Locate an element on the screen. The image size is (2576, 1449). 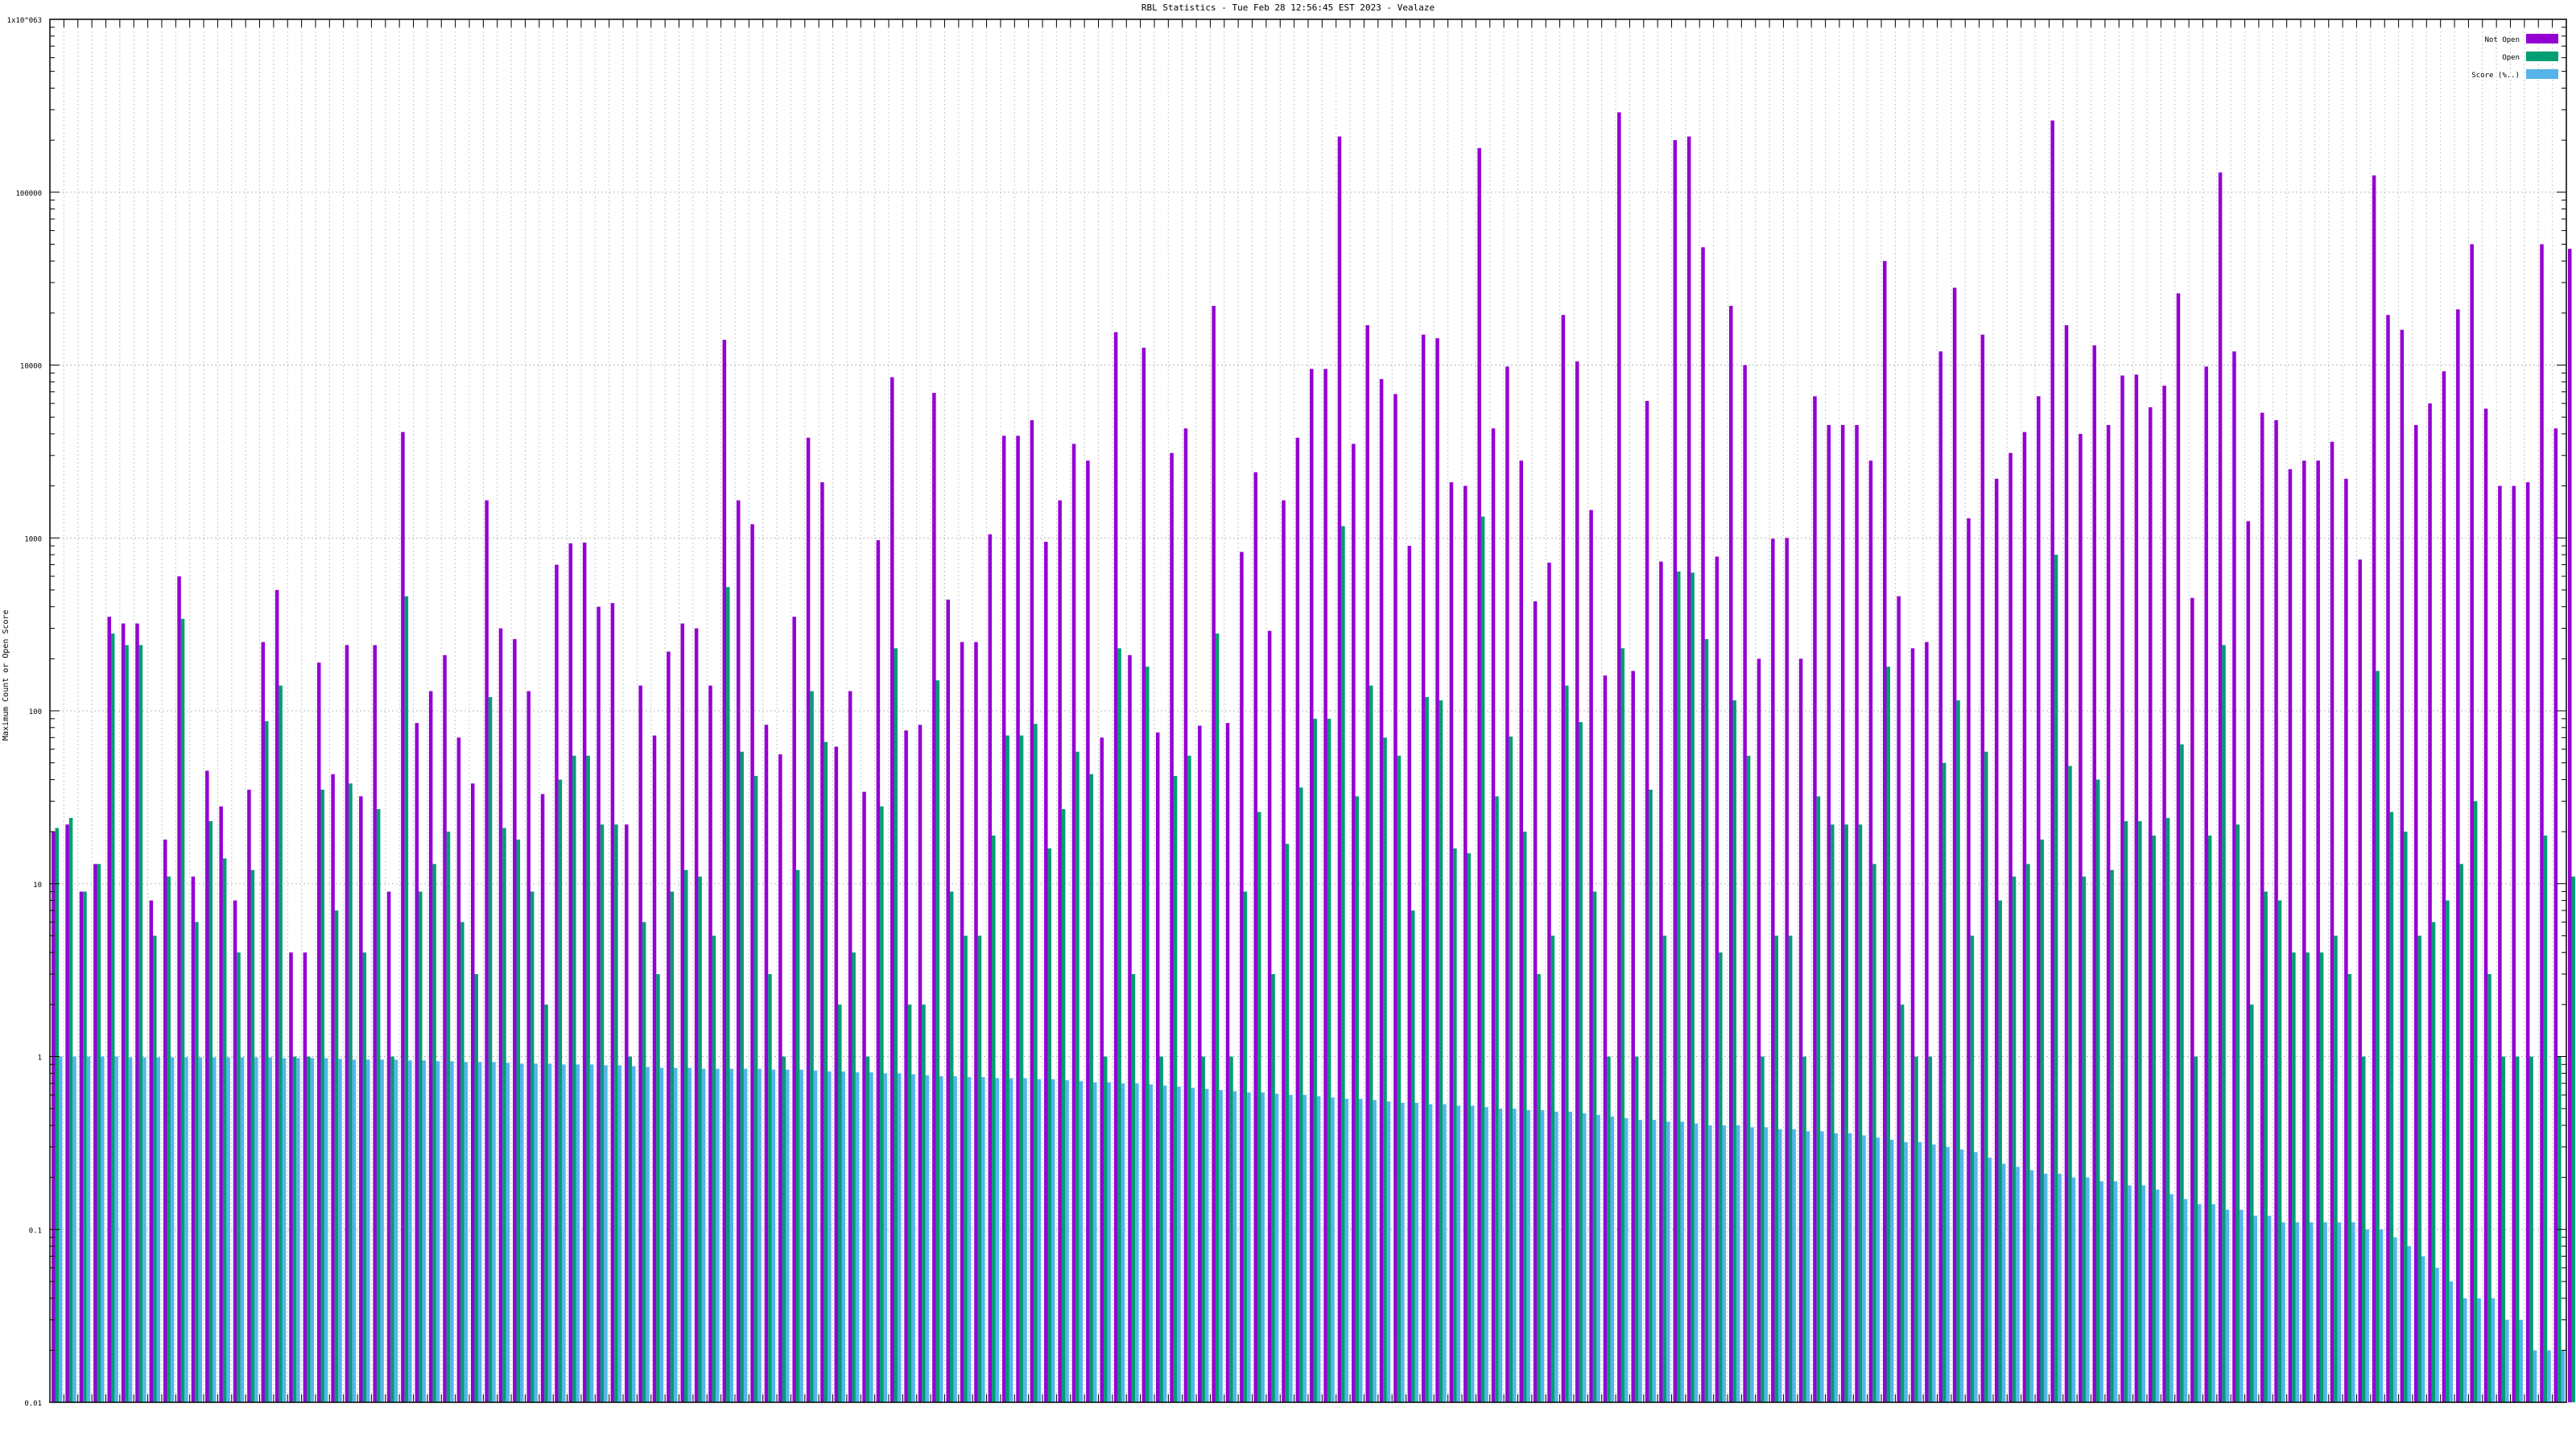
y-tick-label: 10000 is located at coordinates (31, 367).